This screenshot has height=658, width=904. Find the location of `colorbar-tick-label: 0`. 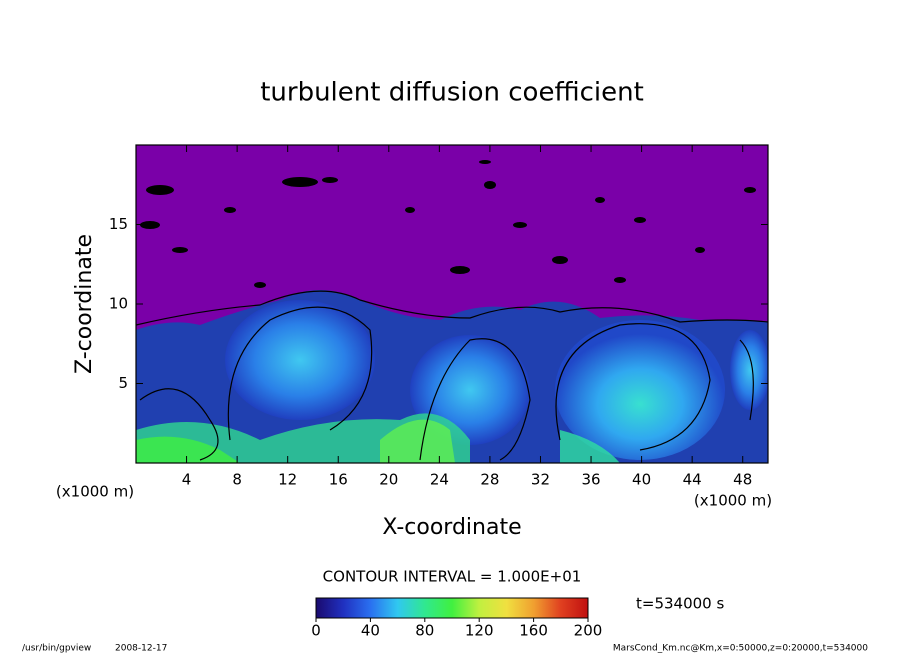

colorbar-tick-label: 0 is located at coordinates (316, 631).